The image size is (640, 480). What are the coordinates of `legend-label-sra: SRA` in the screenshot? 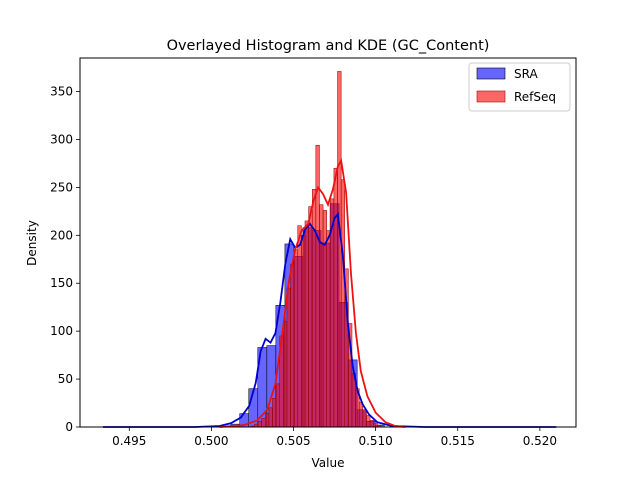 It's located at (526, 74).